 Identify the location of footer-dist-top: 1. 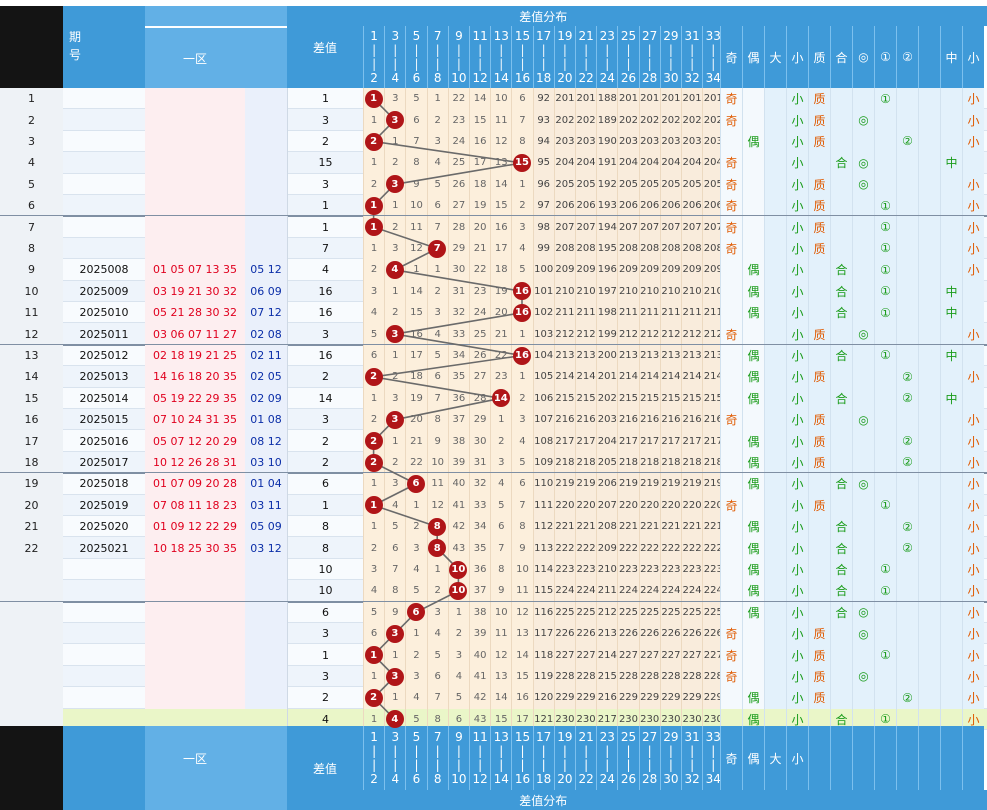
(374, 737).